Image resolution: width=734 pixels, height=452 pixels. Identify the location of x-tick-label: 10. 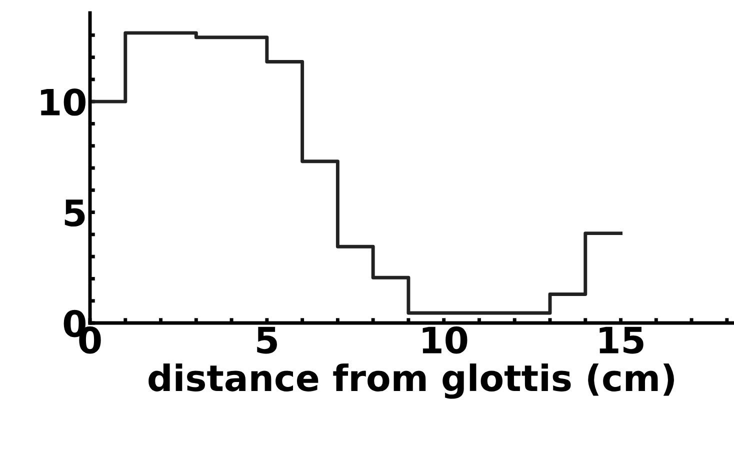
(445, 340).